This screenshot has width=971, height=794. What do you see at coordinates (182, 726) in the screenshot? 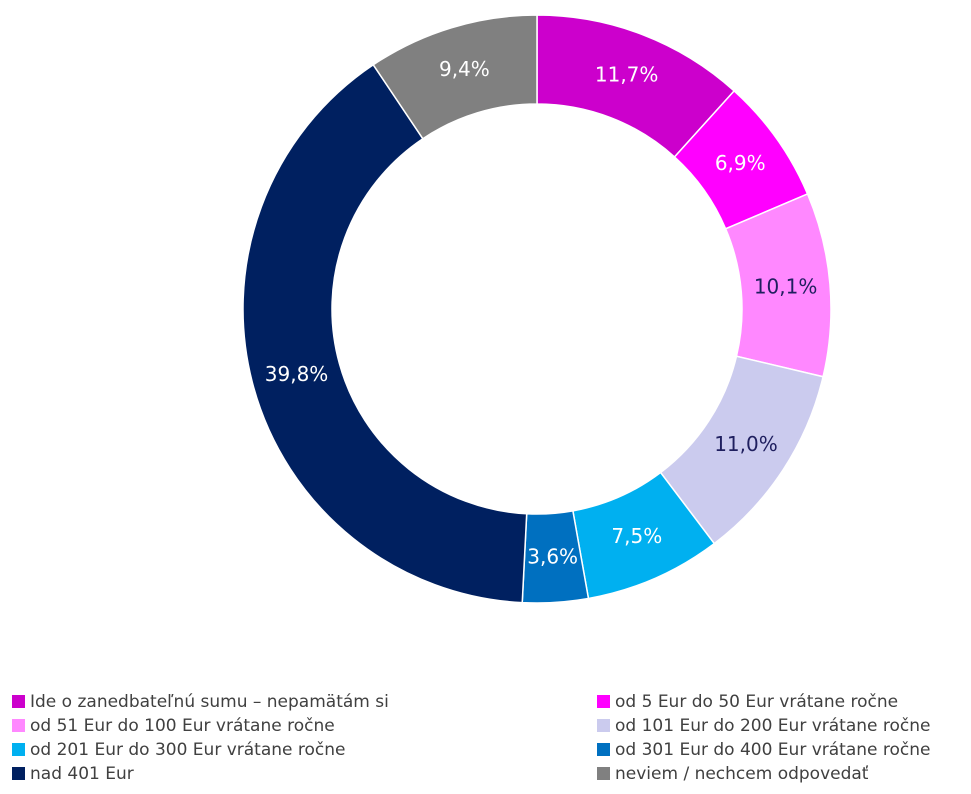
I see `legend-label: od 51 Eur do 100 Eur vrátane ročne` at bounding box center [182, 726].